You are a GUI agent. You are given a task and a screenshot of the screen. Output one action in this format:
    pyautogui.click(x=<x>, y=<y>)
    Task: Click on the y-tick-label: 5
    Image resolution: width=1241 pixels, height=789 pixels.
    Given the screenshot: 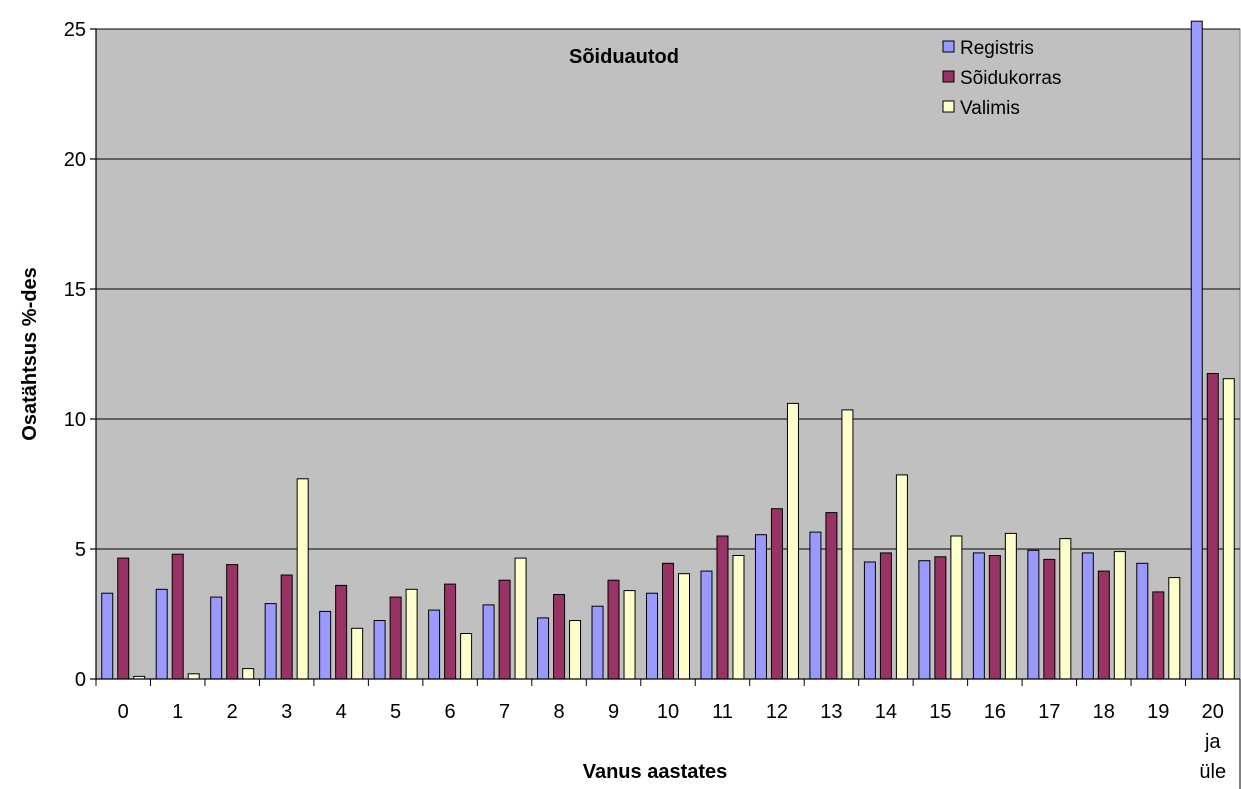 What is the action you would take?
    pyautogui.click(x=80, y=550)
    